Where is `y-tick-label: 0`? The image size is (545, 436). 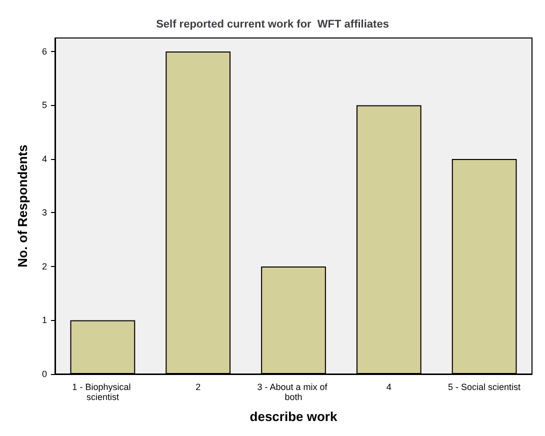
y-tick-label: 0 is located at coordinates (44, 374).